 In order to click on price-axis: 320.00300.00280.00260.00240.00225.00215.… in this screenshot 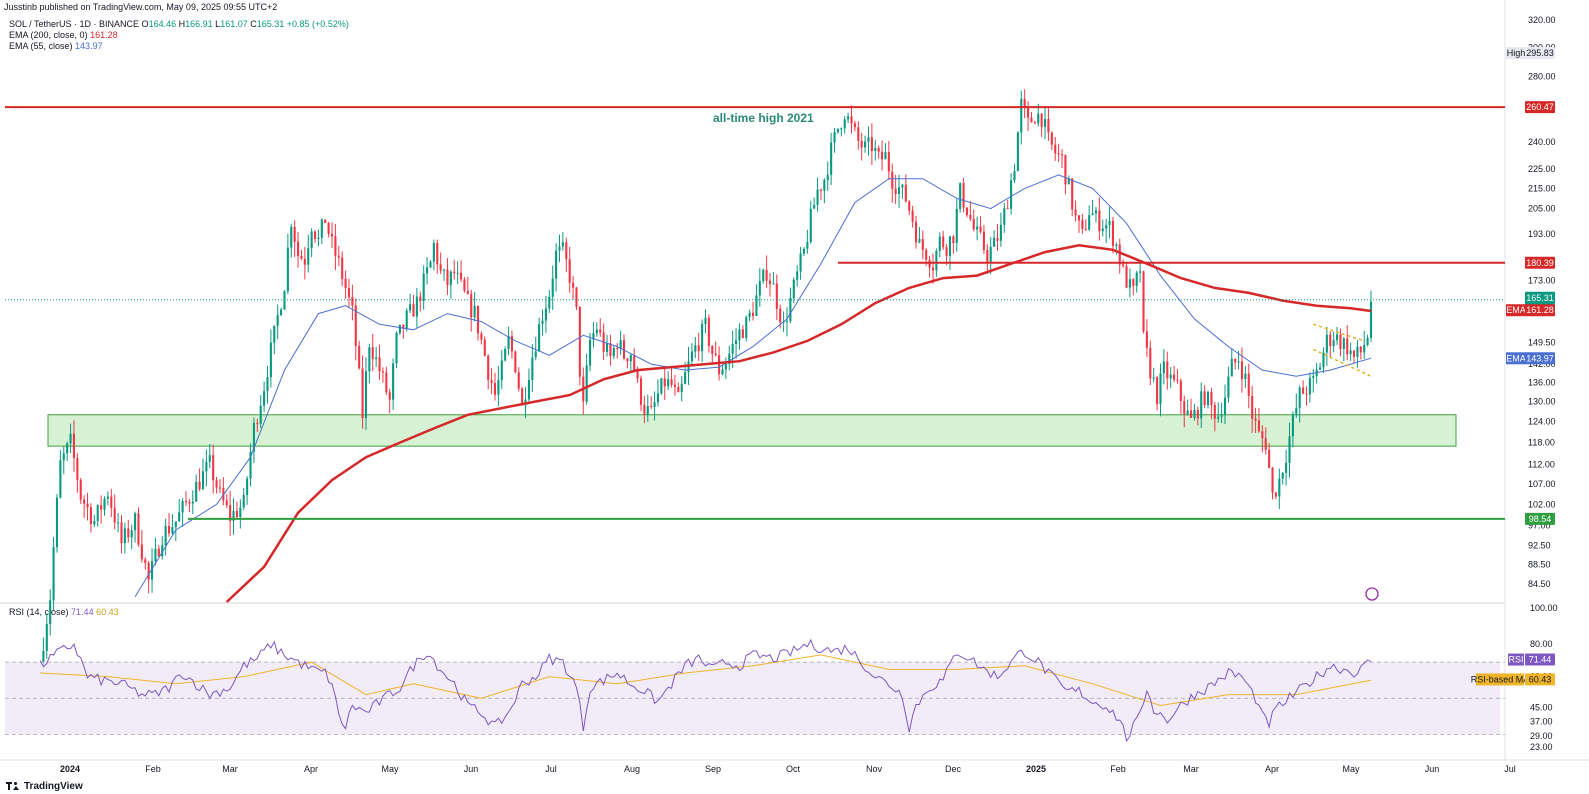, I will do `click(1543, 383)`.